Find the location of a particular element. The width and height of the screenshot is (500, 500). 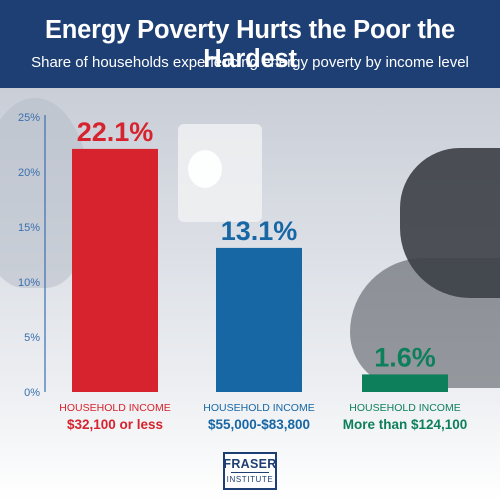

fuel-hose-shape is located at coordinates (425, 323).